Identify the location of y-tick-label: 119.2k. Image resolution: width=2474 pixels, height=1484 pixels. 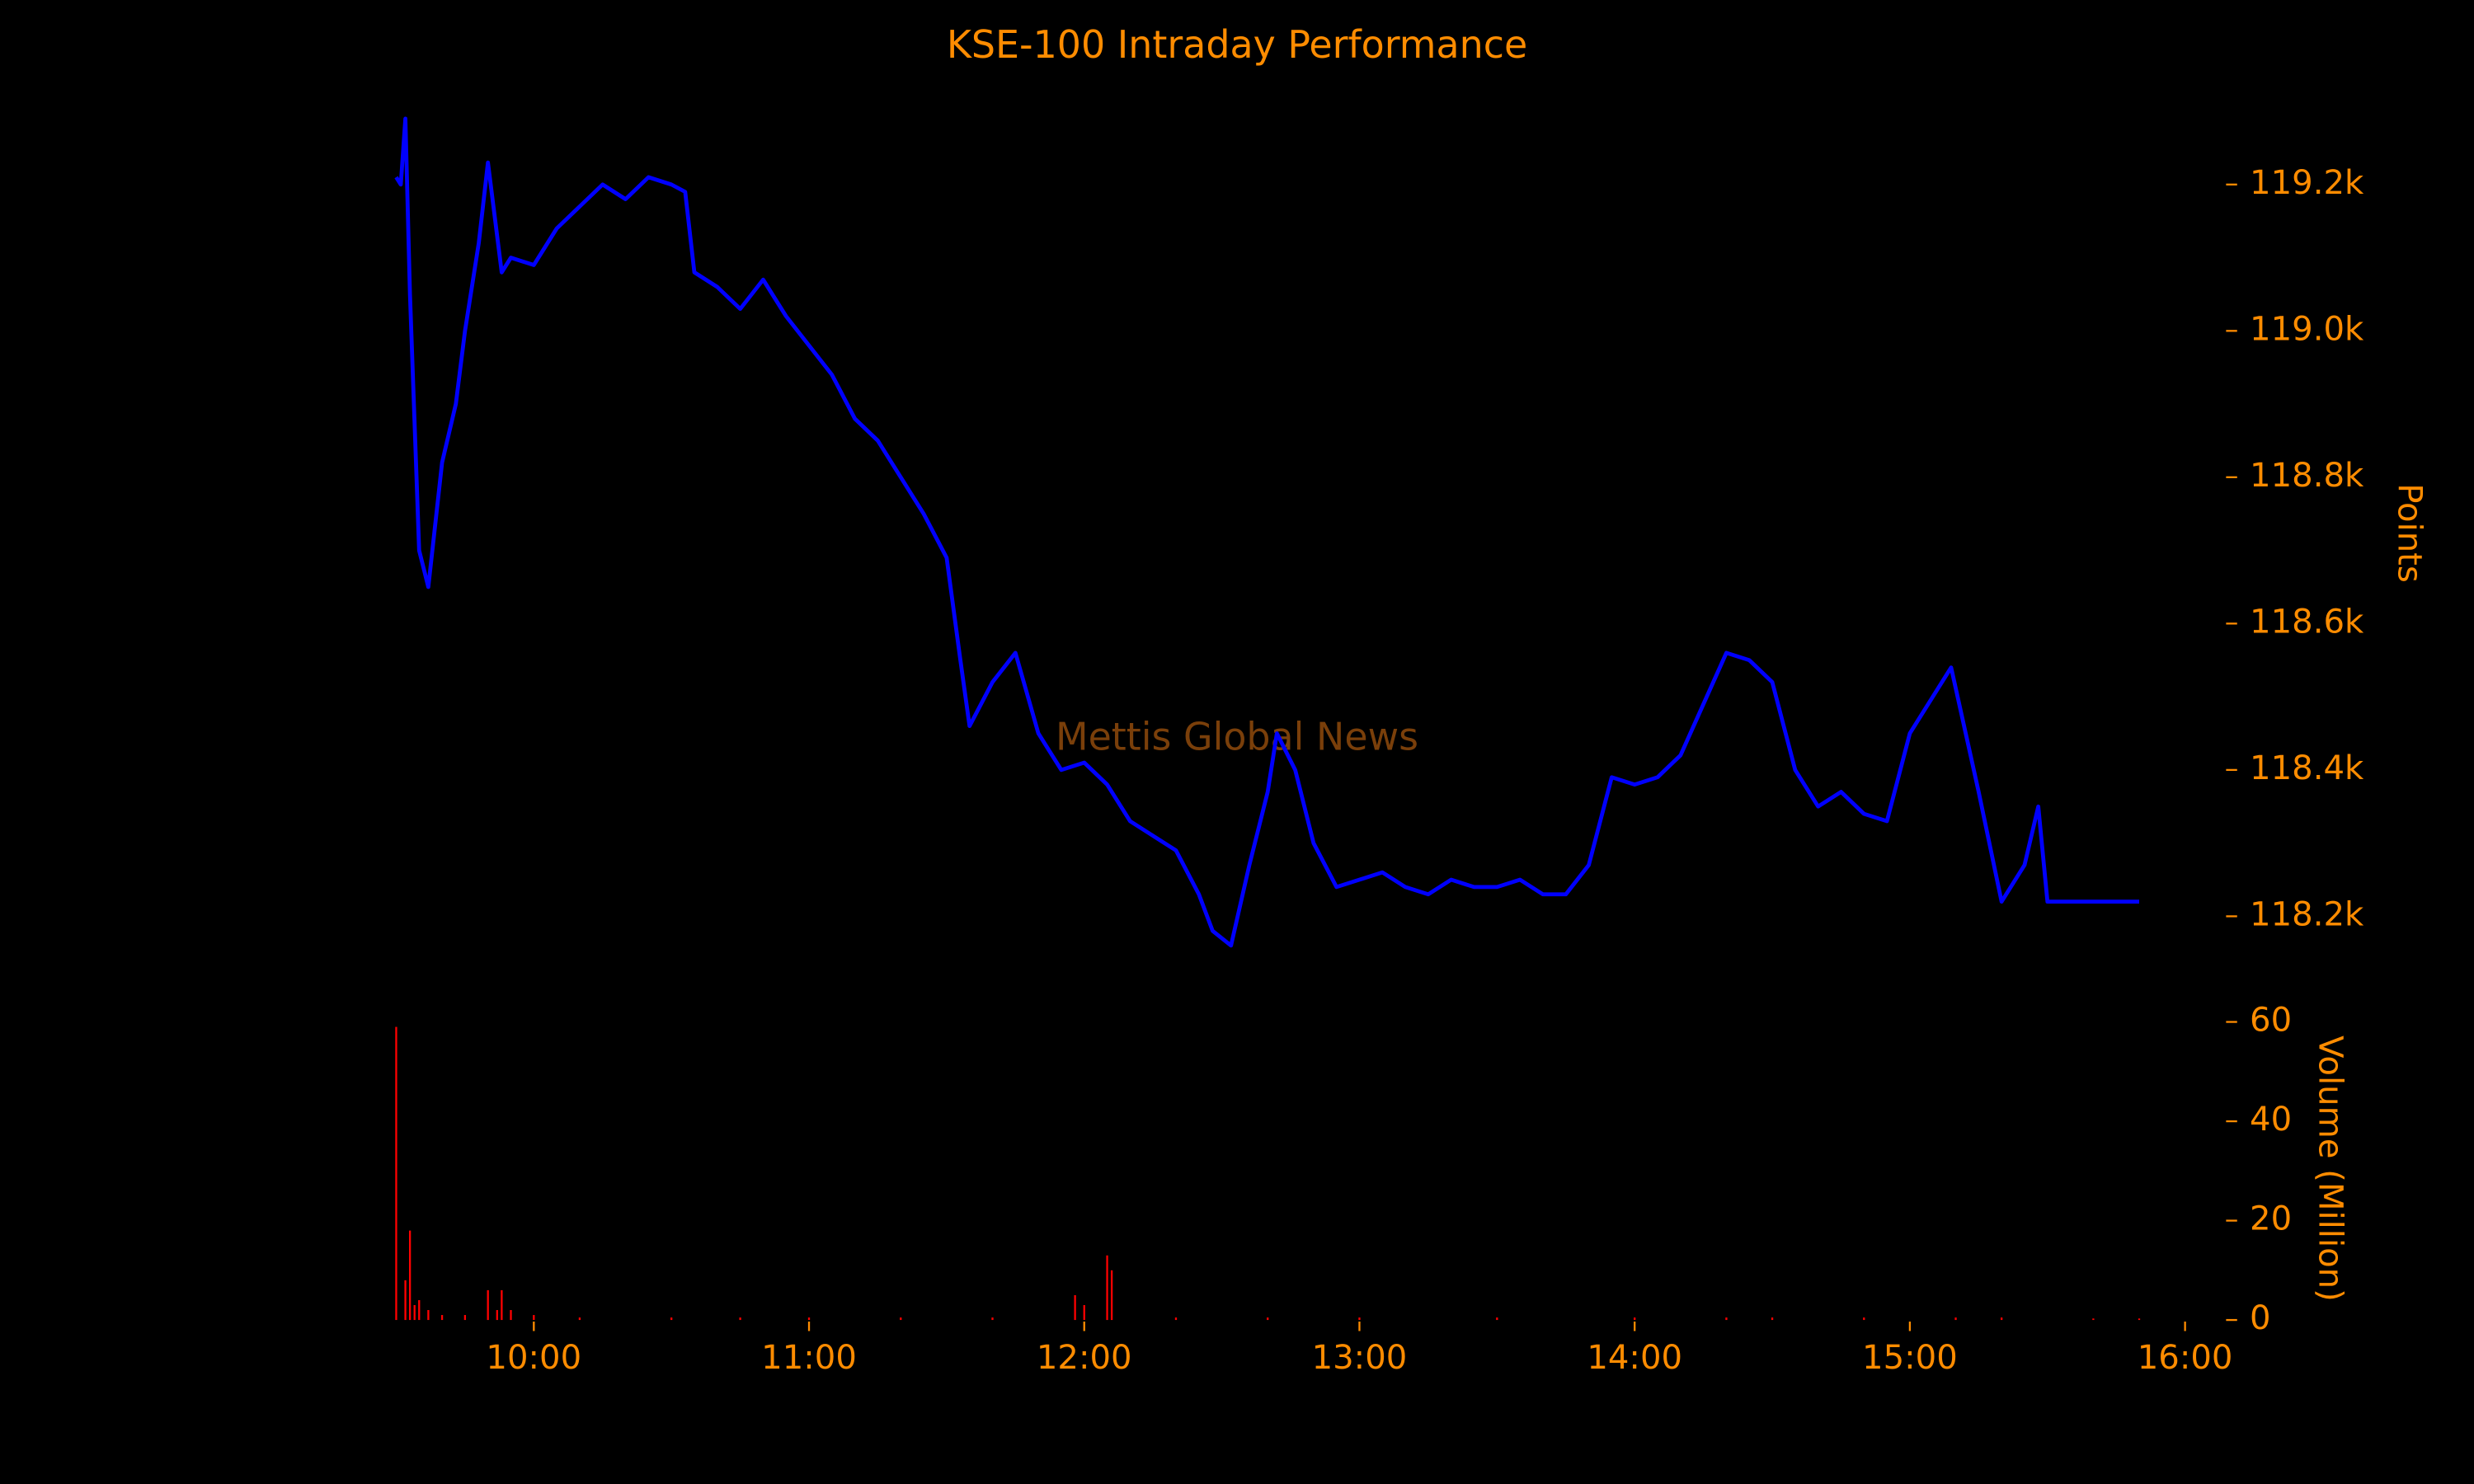
(2307, 183).